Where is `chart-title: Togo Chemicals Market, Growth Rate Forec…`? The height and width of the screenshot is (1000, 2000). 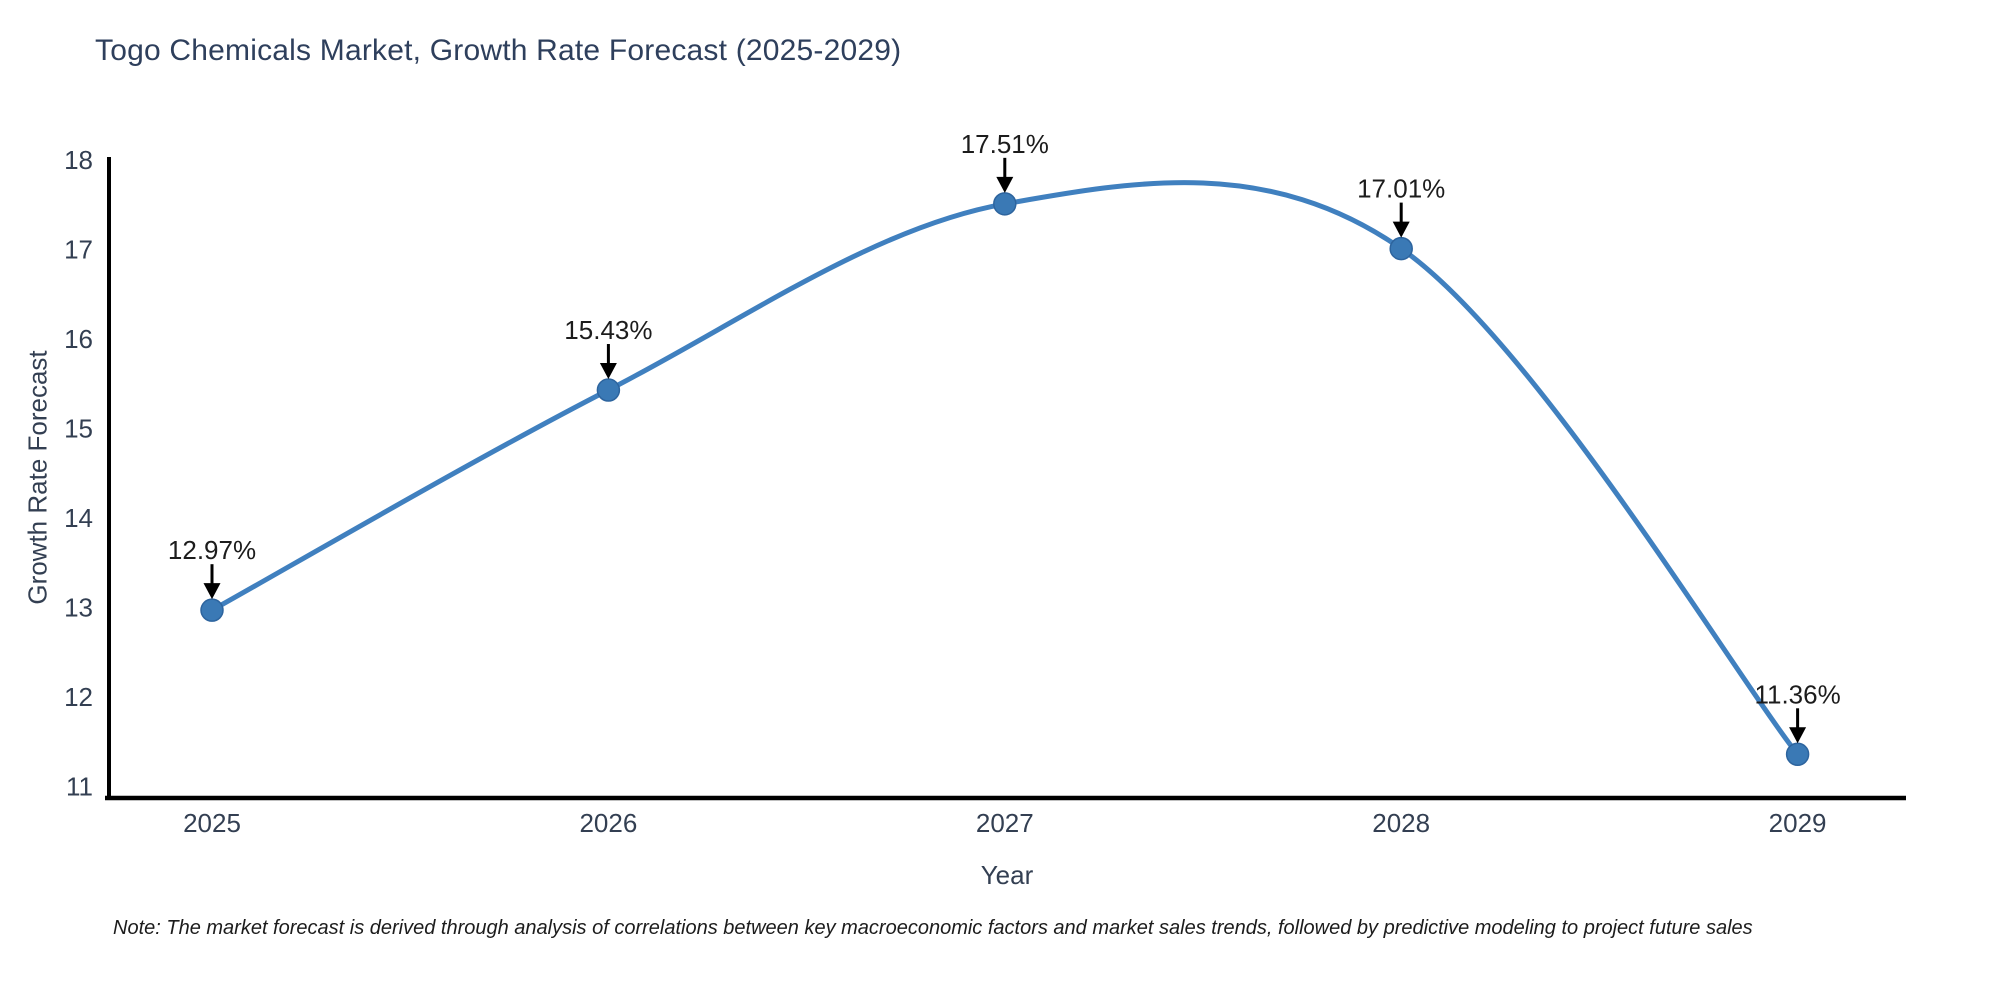
chart-title: Togo Chemicals Market, Growth Rate Forec… is located at coordinates (498, 50).